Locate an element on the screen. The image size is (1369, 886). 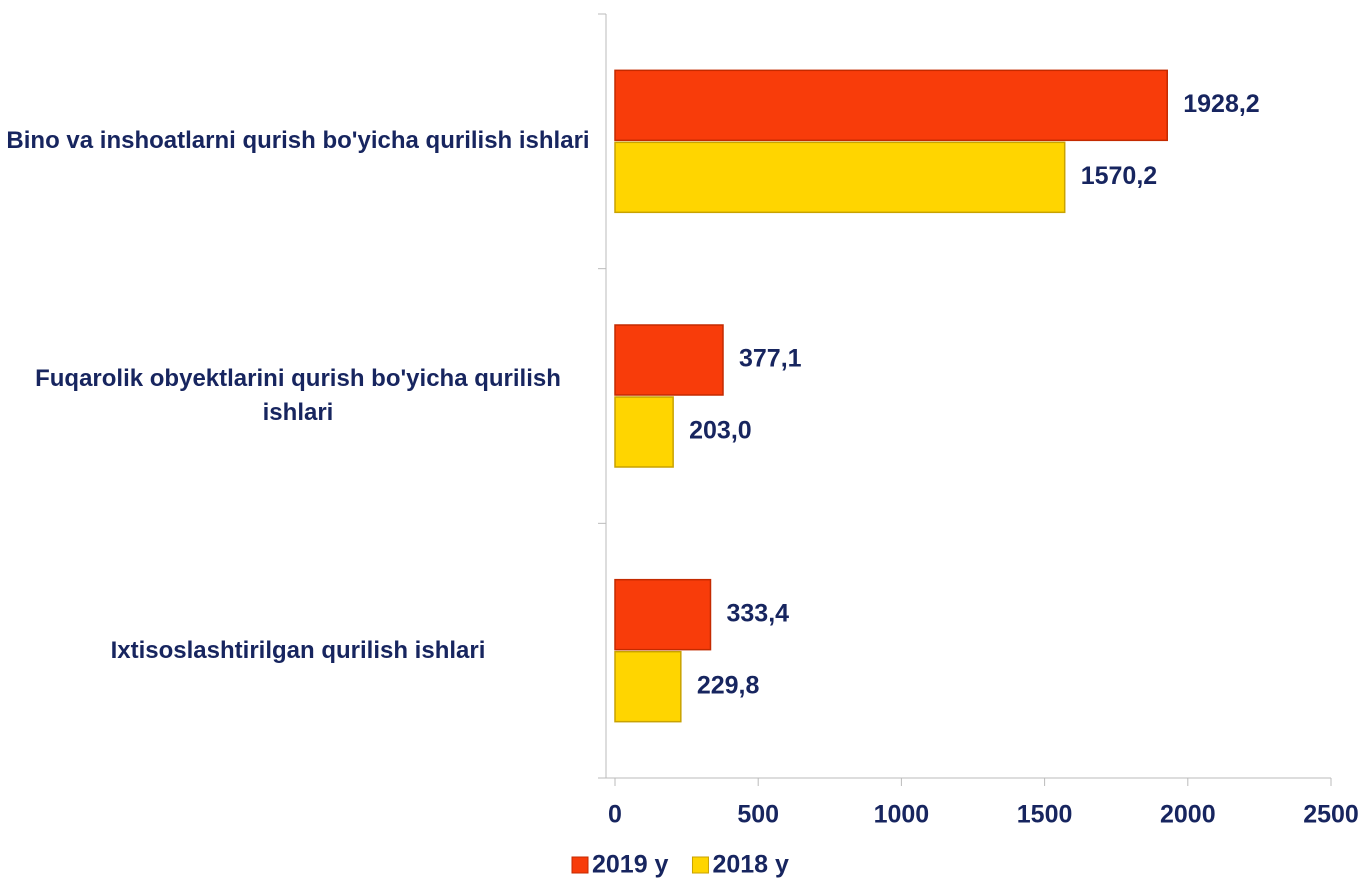
x-tick-label: 0 is located at coordinates (615, 815).